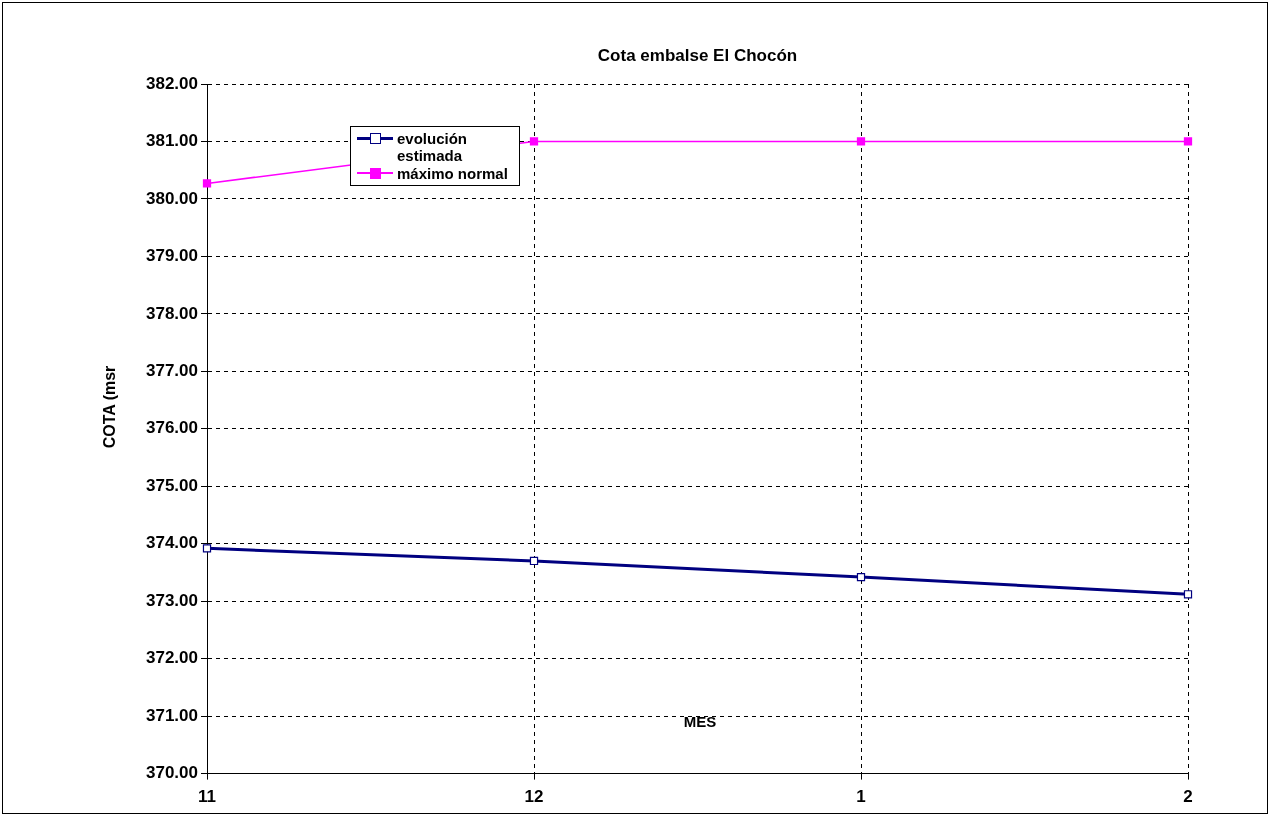  I want to click on y-tick-label: 379.00, so click(172, 256).